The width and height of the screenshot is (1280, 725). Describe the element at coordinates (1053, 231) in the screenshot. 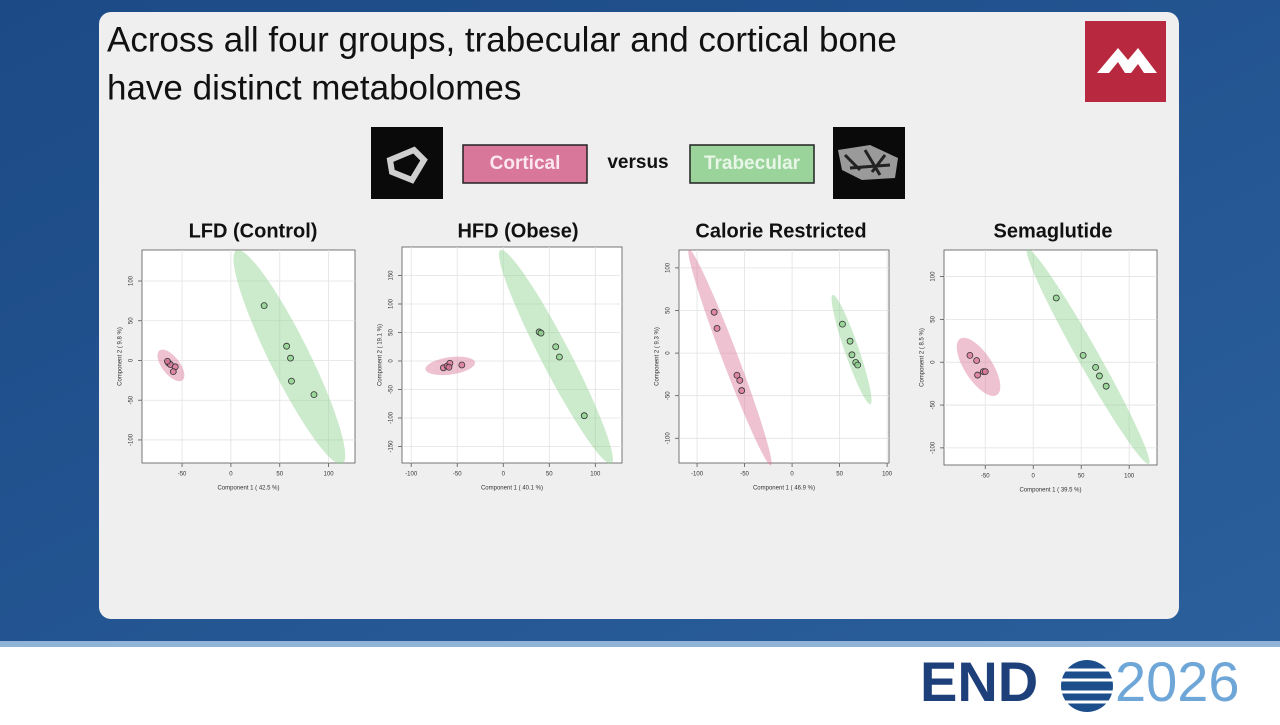

I see `chart-title: Semaglutide` at that location.